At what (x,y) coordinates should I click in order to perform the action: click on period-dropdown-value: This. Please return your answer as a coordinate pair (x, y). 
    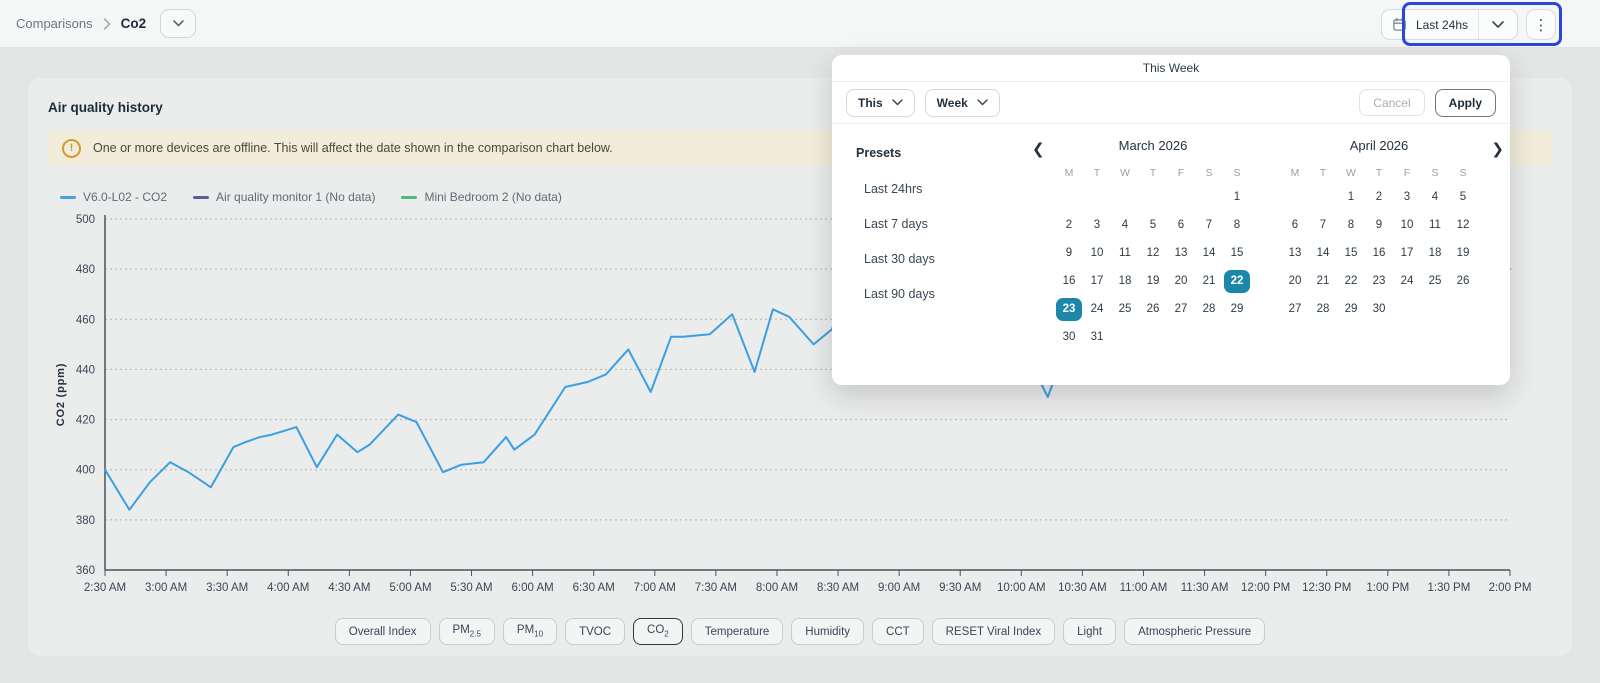
    Looking at the image, I should click on (870, 102).